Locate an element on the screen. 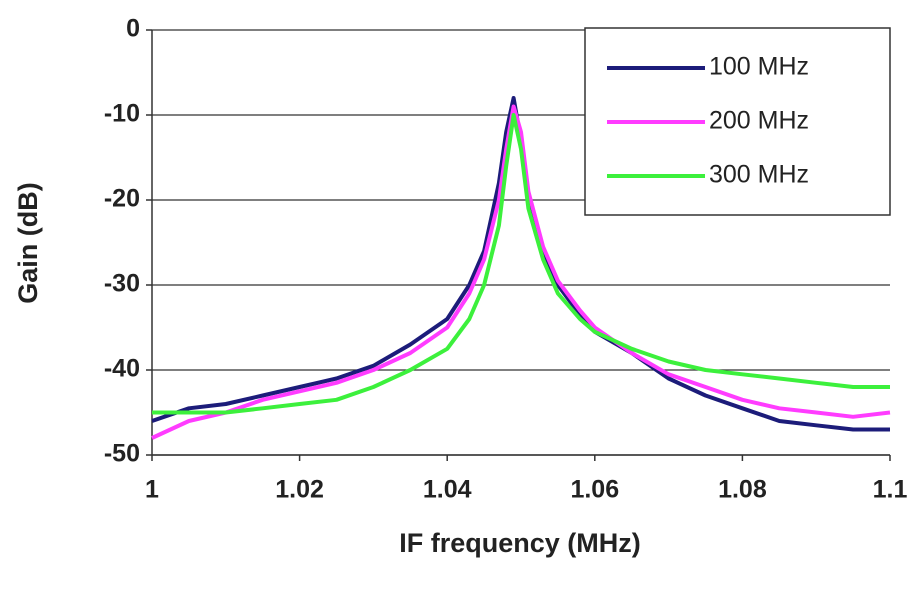 The height and width of the screenshot is (593, 917). y-tick-label: -10 is located at coordinates (122, 114).